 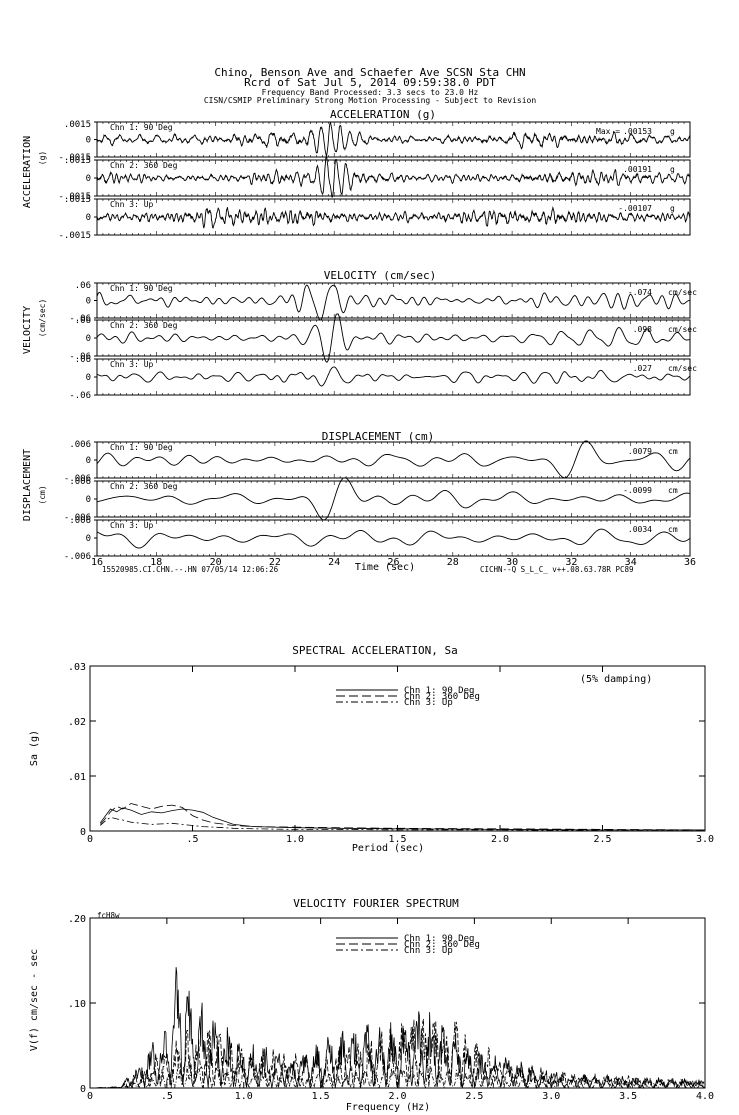 What do you see at coordinates (34, 1000) in the screenshot?
I see `fourier-ylabel: V(f) cm/sec - sec` at bounding box center [34, 1000].